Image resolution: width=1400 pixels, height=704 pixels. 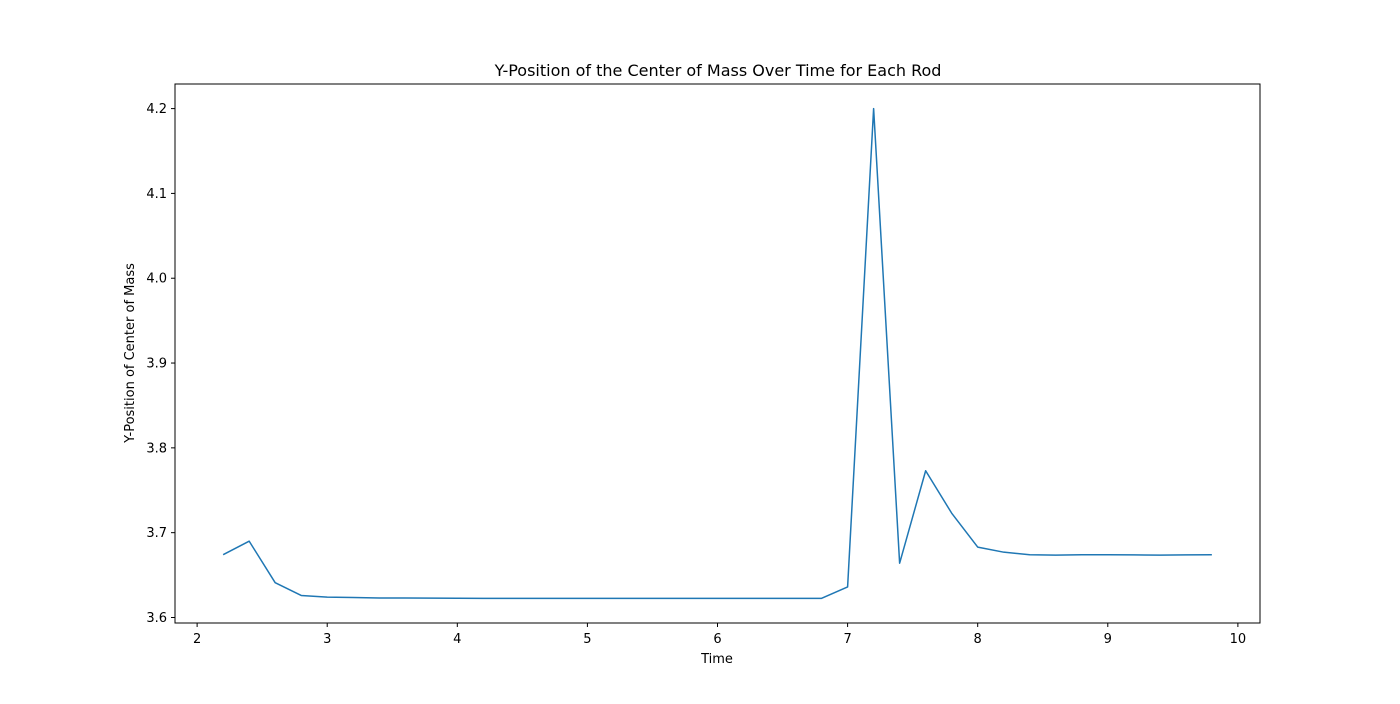 I want to click on y-tick-label: 4.2, so click(x=156, y=109).